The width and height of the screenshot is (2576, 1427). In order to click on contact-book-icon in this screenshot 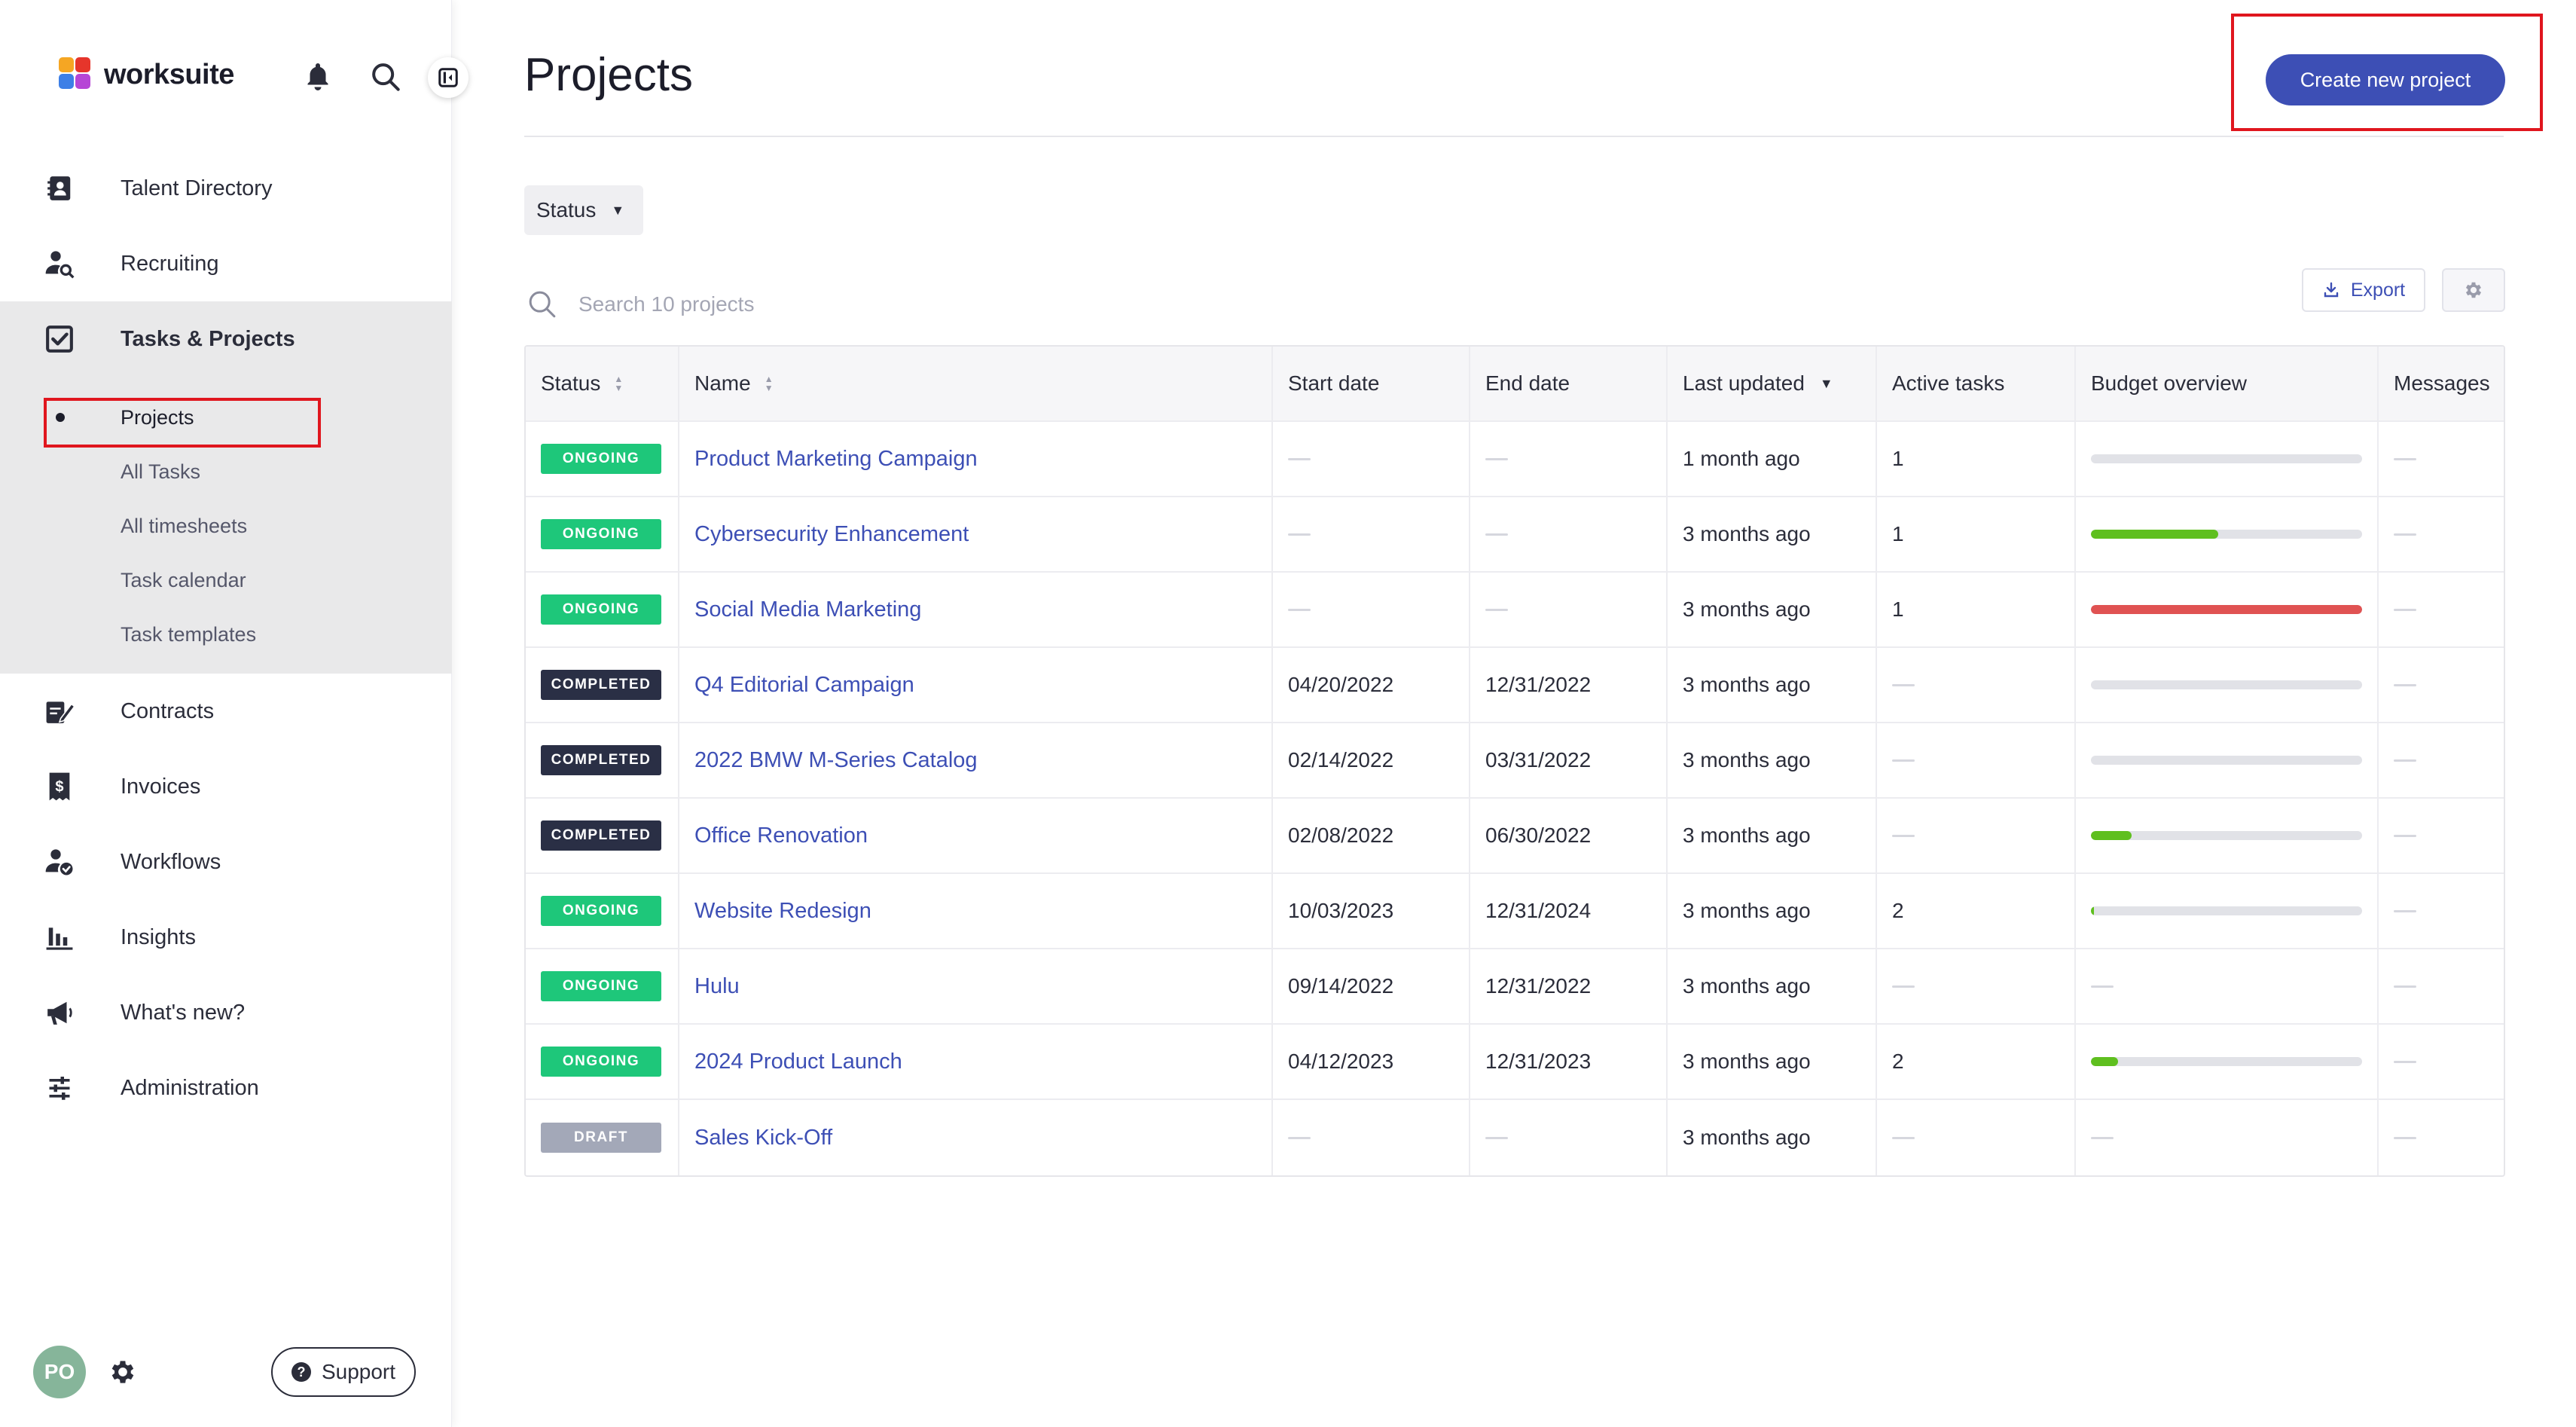, I will do `click(60, 189)`.